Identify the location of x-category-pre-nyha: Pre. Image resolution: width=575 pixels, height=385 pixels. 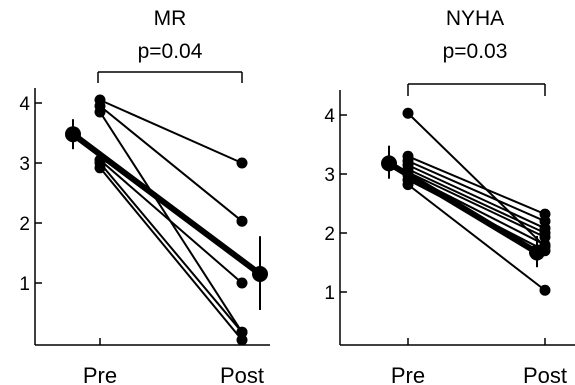
(408, 374).